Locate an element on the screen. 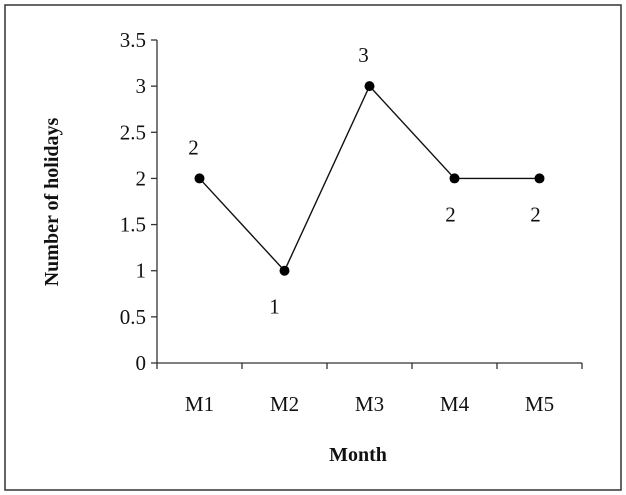 The width and height of the screenshot is (626, 495). x-tick-label: M3 is located at coordinates (369, 404).